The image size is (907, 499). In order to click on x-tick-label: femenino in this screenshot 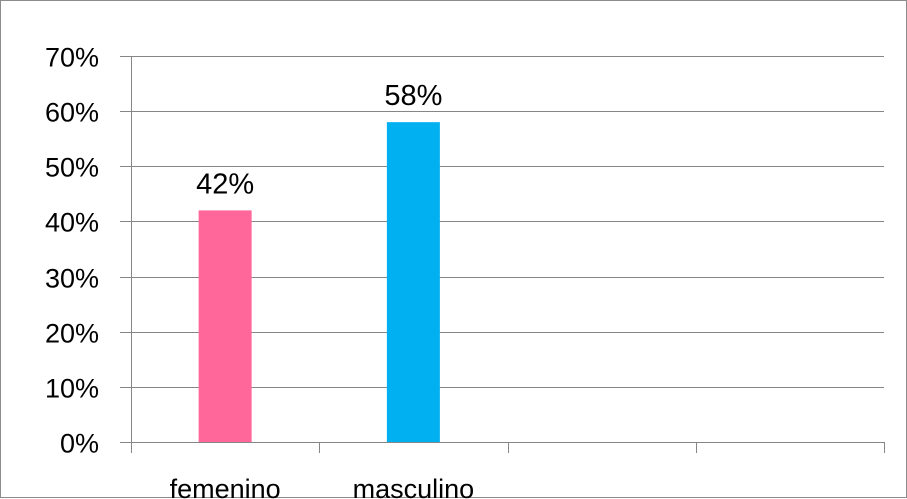, I will do `click(225, 486)`.